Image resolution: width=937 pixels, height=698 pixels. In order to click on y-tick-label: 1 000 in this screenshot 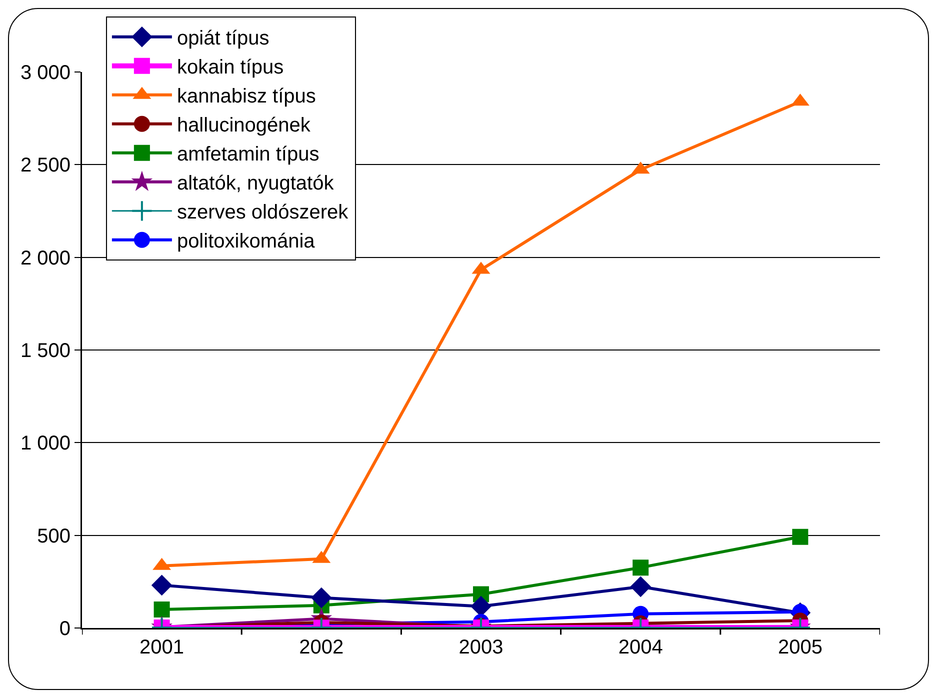, I will do `click(45, 443)`.